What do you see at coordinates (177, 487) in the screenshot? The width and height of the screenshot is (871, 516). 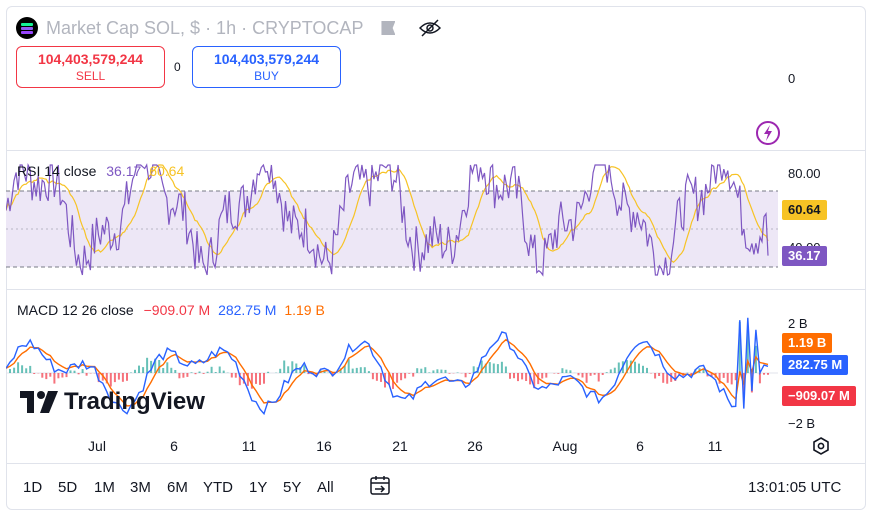 I see `timeframe-6m-button: 6M` at bounding box center [177, 487].